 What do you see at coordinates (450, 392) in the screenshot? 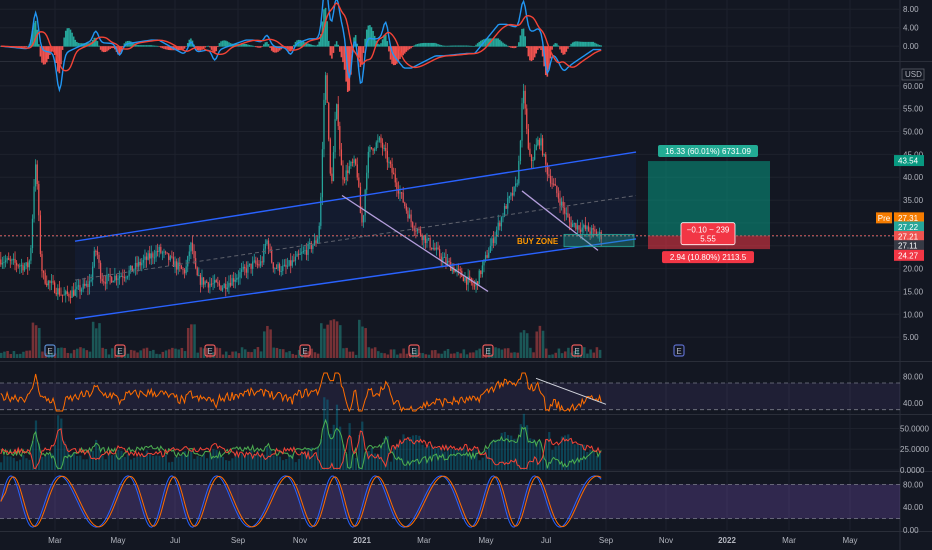
I see `rsi-panel` at bounding box center [450, 392].